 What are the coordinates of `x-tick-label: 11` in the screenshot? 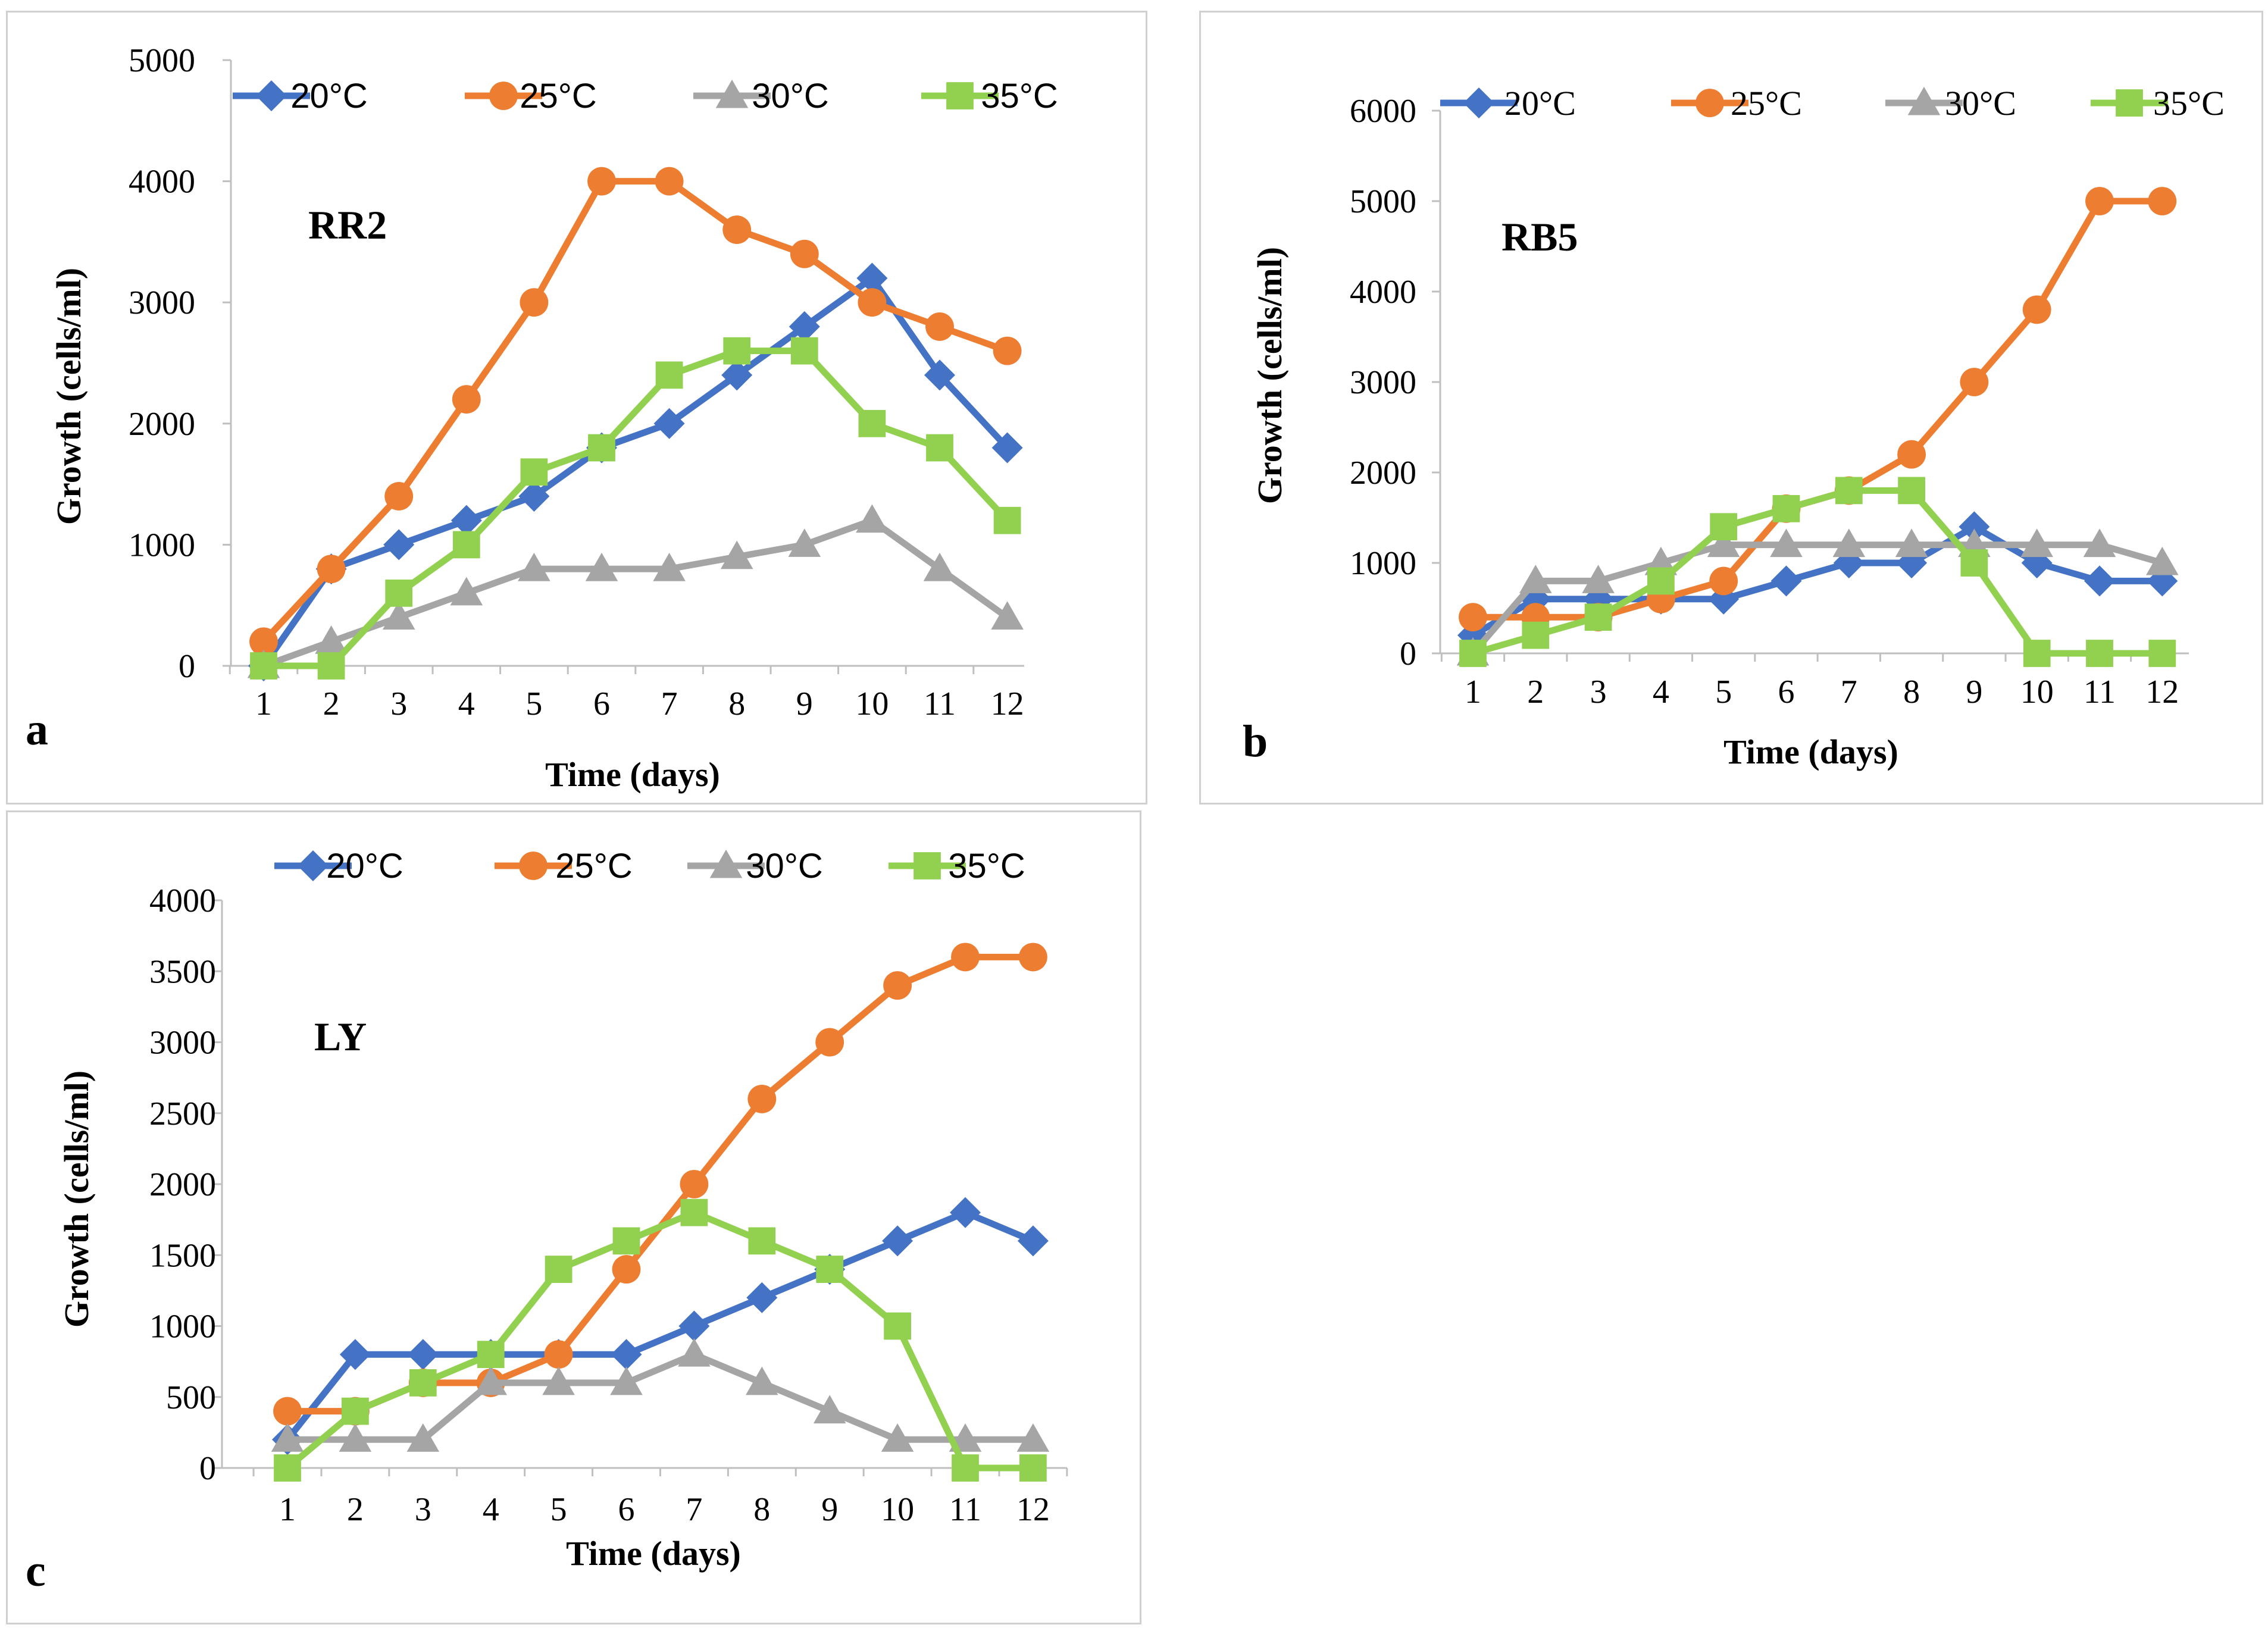 It's located at (940, 704).